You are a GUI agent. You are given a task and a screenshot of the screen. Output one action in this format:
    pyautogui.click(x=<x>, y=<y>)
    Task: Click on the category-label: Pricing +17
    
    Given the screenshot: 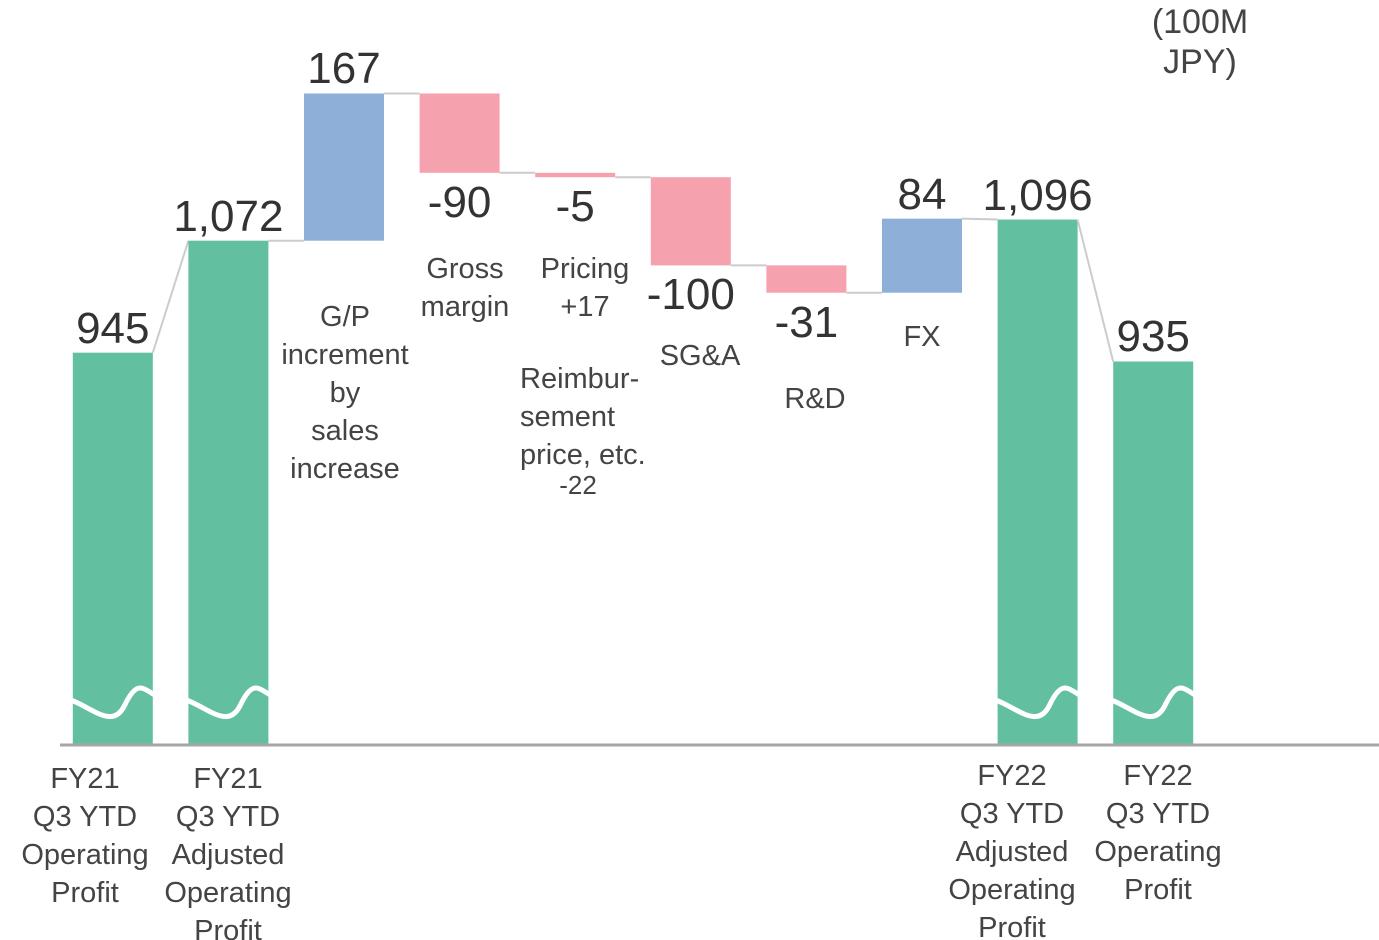 What is the action you would take?
    pyautogui.click(x=585, y=288)
    